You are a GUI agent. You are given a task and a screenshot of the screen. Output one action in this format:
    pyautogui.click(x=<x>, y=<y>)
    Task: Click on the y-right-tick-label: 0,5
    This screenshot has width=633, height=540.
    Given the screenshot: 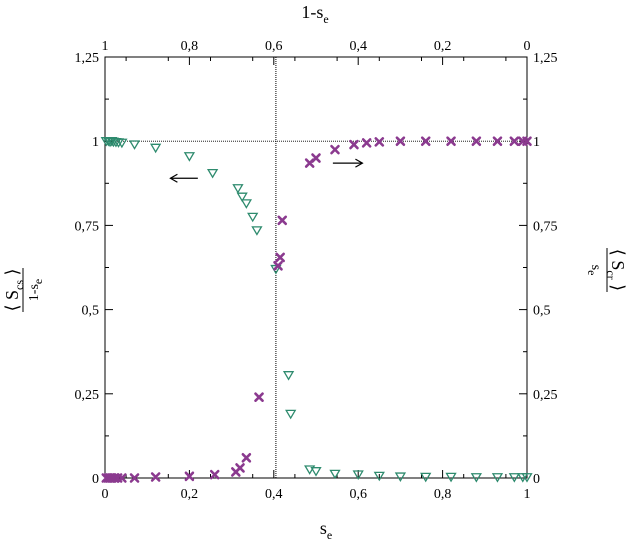 What is the action you would take?
    pyautogui.click(x=542, y=311)
    